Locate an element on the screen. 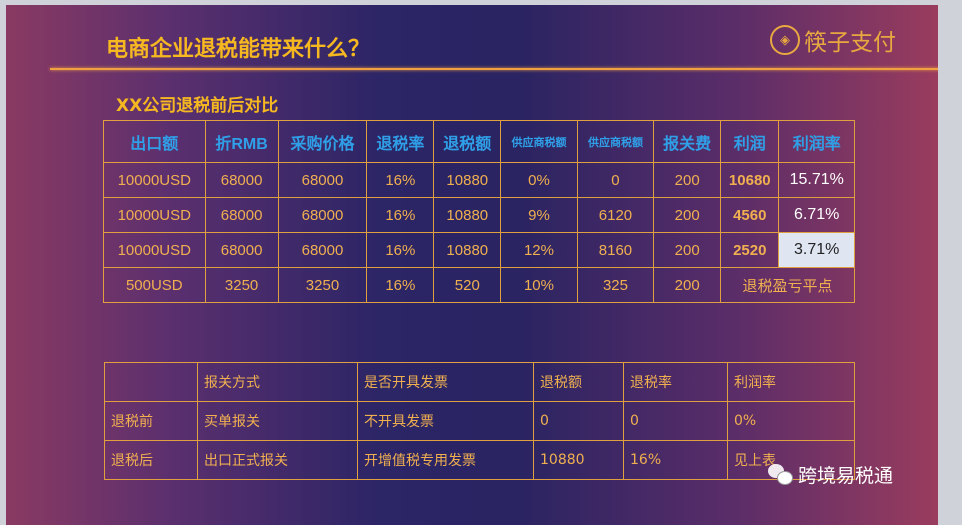 The height and width of the screenshot is (525, 962). table-header-row: 报关方式 是否开具发票 退税额 退税率 利润率 is located at coordinates (479, 382).